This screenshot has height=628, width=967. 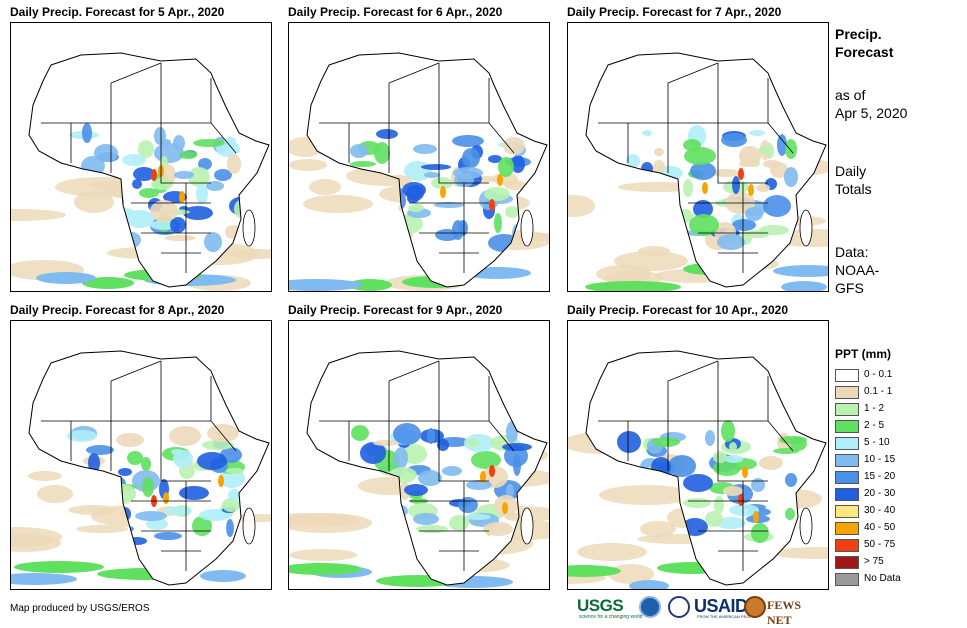 I want to click on coastline, so click(x=706, y=468).